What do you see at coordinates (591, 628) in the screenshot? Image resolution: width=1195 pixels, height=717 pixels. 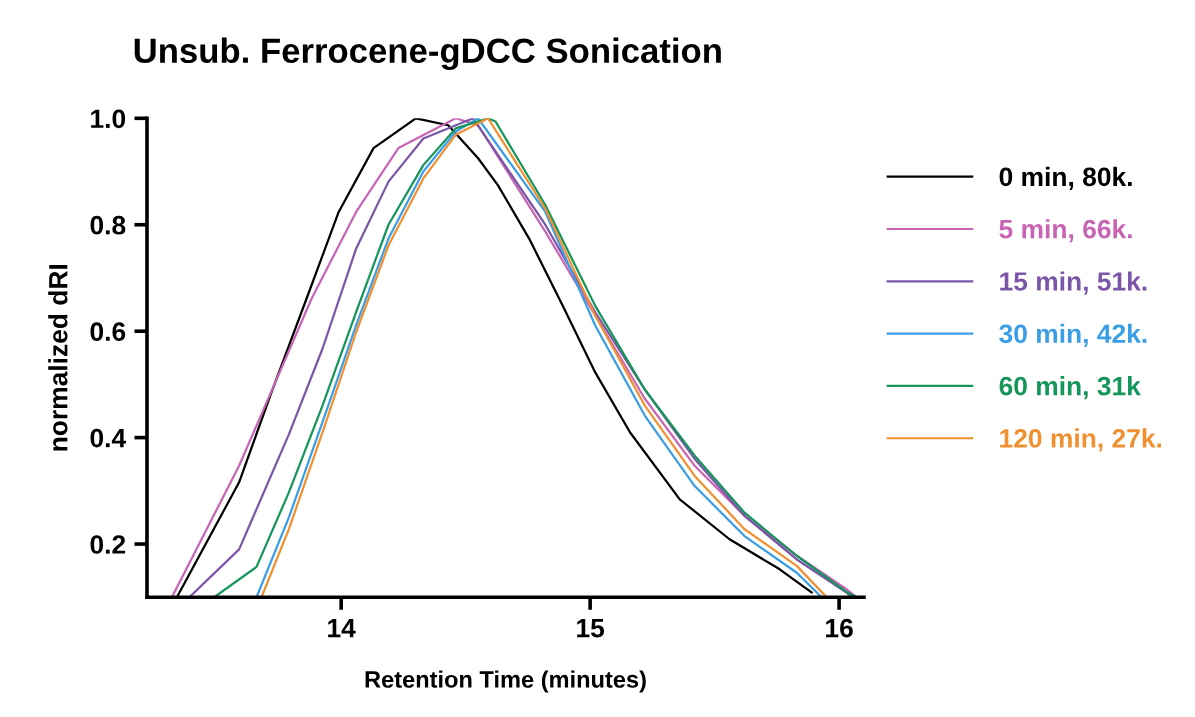 I see `x-tick-label: 15` at bounding box center [591, 628].